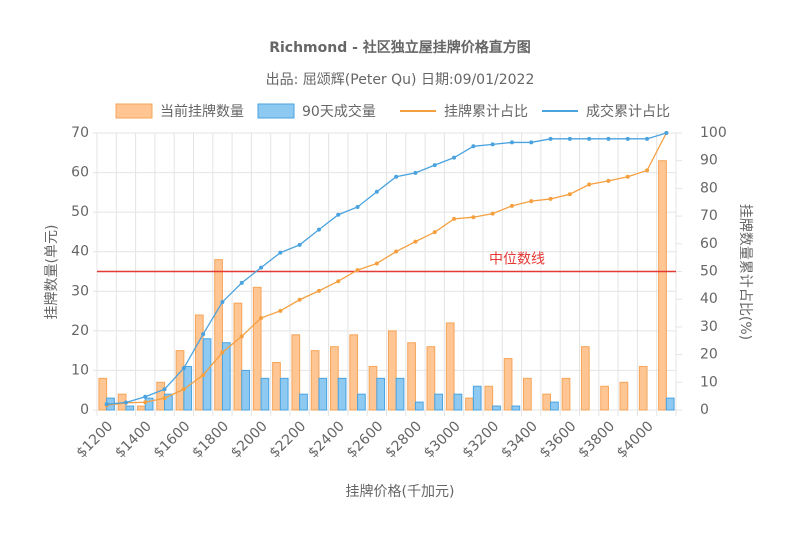  Describe the element at coordinates (134, 111) in the screenshot. I see `legend-swatch` at that location.